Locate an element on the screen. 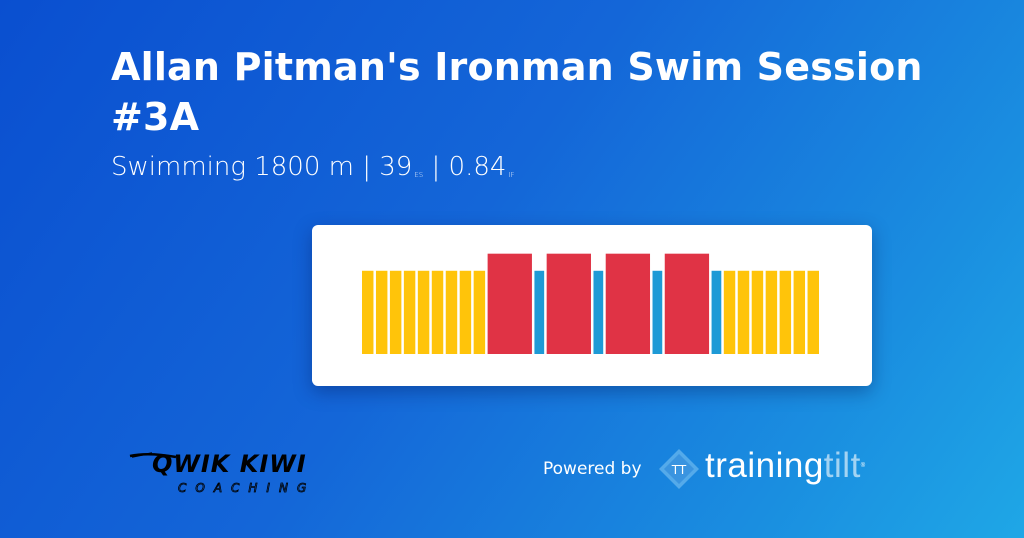 Image resolution: width=1024 pixels, height=538 pixels. page-title: Allan Pitman's Ironman Swim Session #3A is located at coordinates (517, 92).